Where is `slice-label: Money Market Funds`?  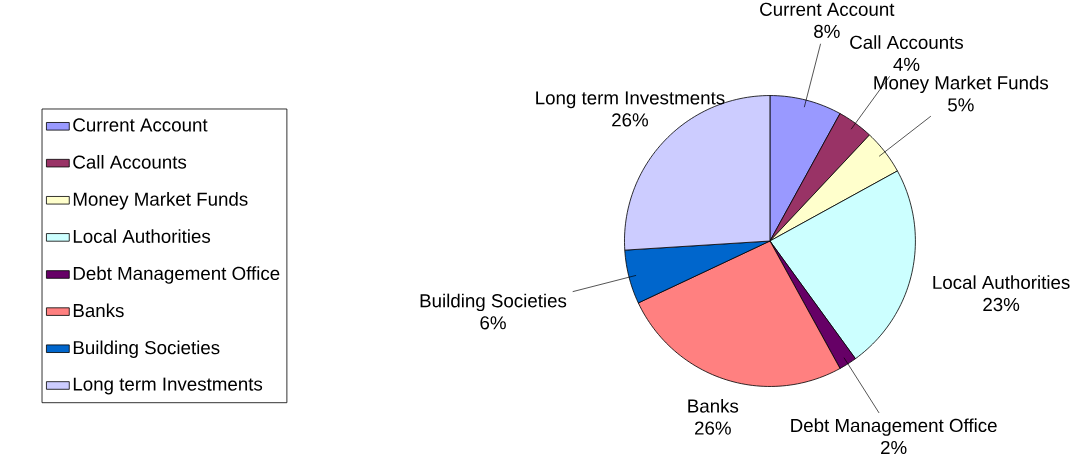
slice-label: Money Market Funds is located at coordinates (961, 84).